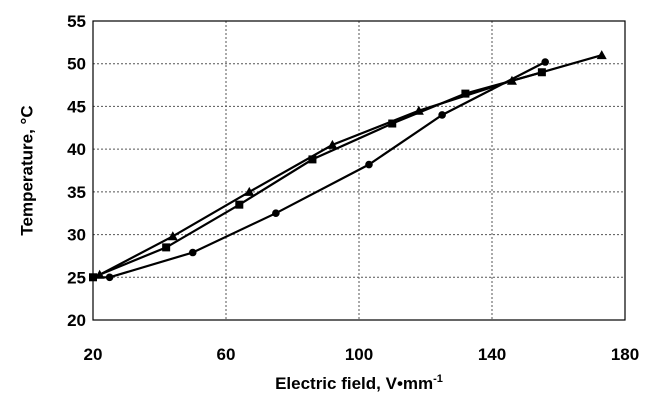  Describe the element at coordinates (492, 354) in the screenshot. I see `x-tick-label: 140` at that location.